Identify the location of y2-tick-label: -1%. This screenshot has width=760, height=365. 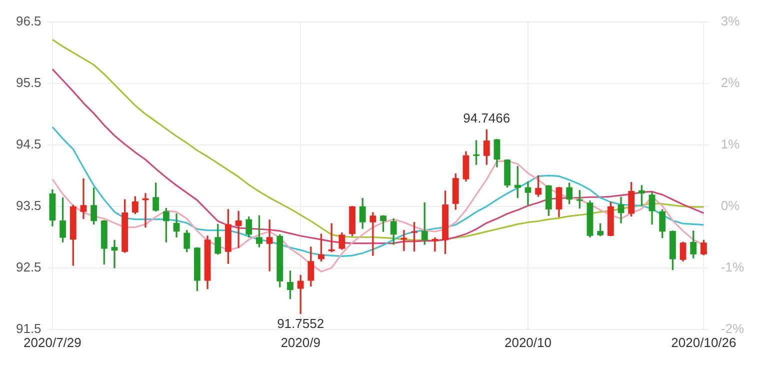
(732, 266).